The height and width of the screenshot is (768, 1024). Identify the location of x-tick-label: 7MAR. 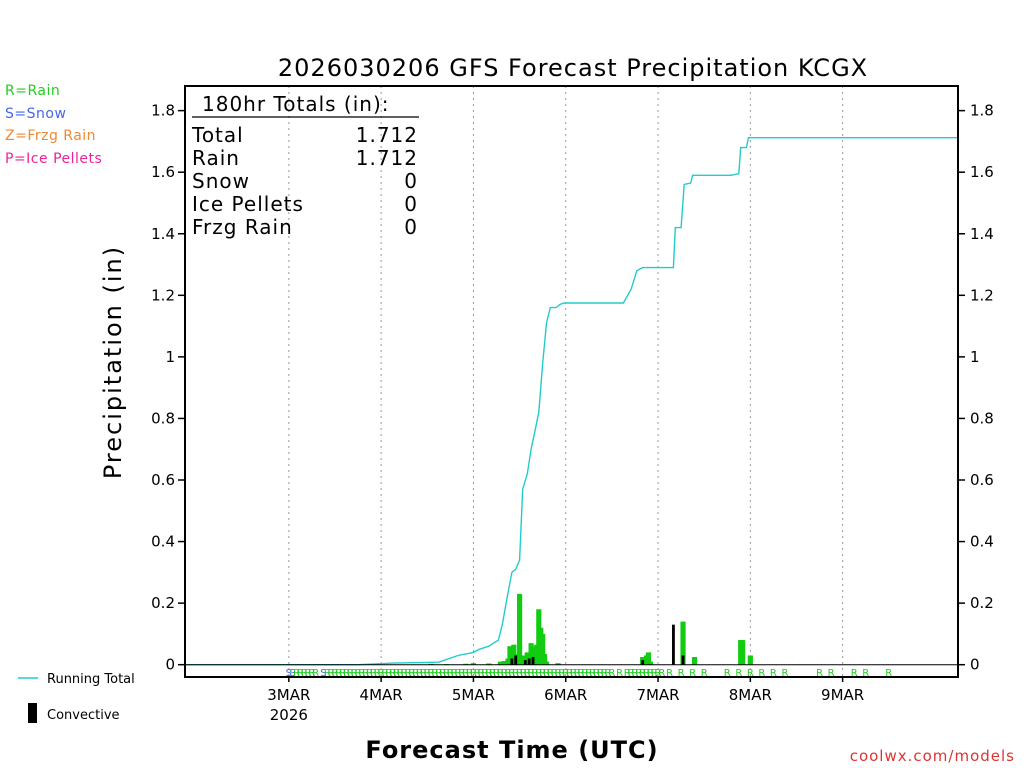
(657, 695).